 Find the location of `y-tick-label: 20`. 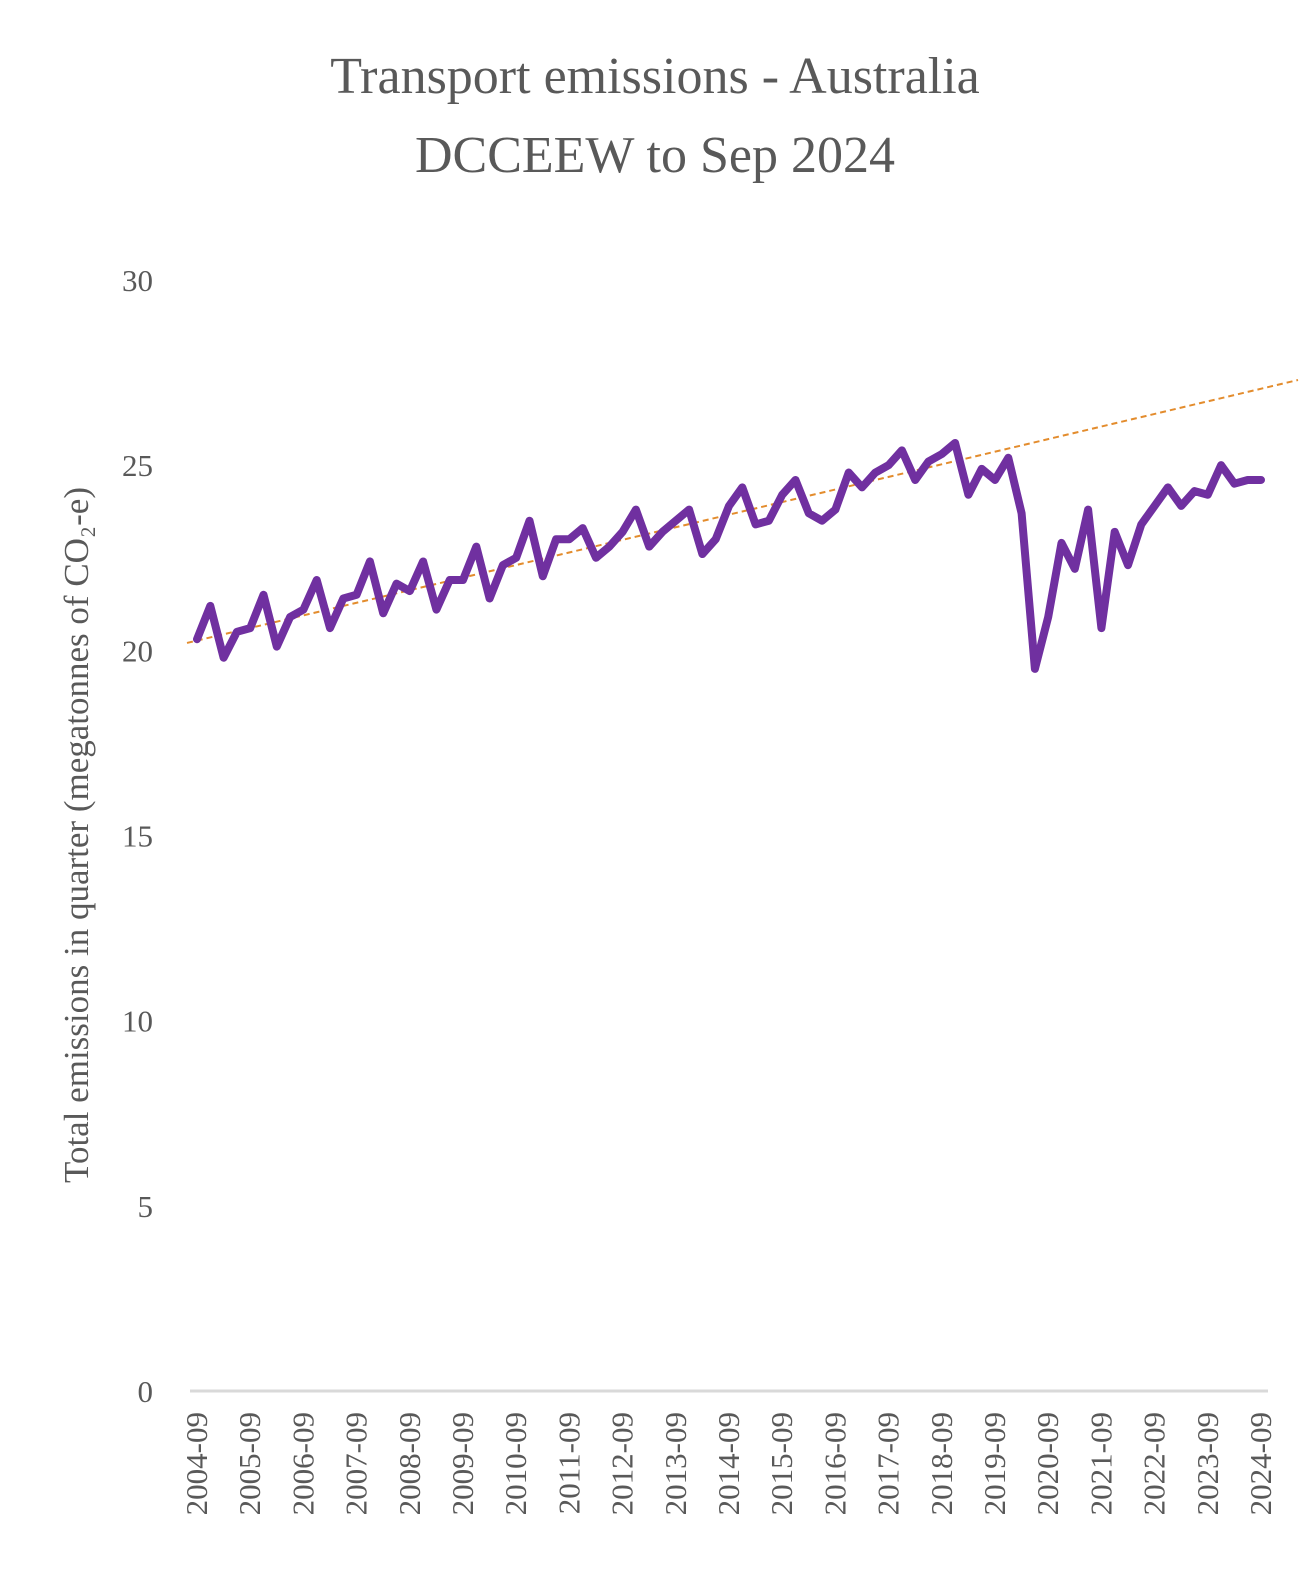

y-tick-label: 20 is located at coordinates (137, 650).